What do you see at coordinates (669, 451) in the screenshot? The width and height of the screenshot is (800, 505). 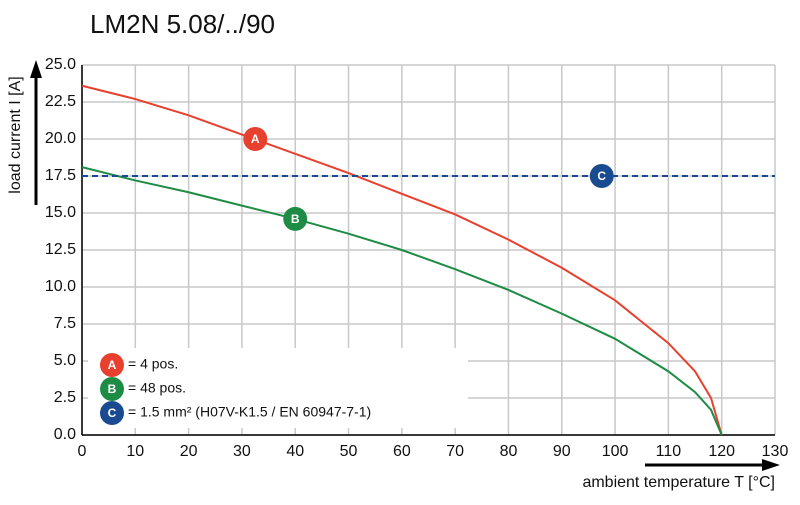 I see `x-tick-label: 110` at bounding box center [669, 451].